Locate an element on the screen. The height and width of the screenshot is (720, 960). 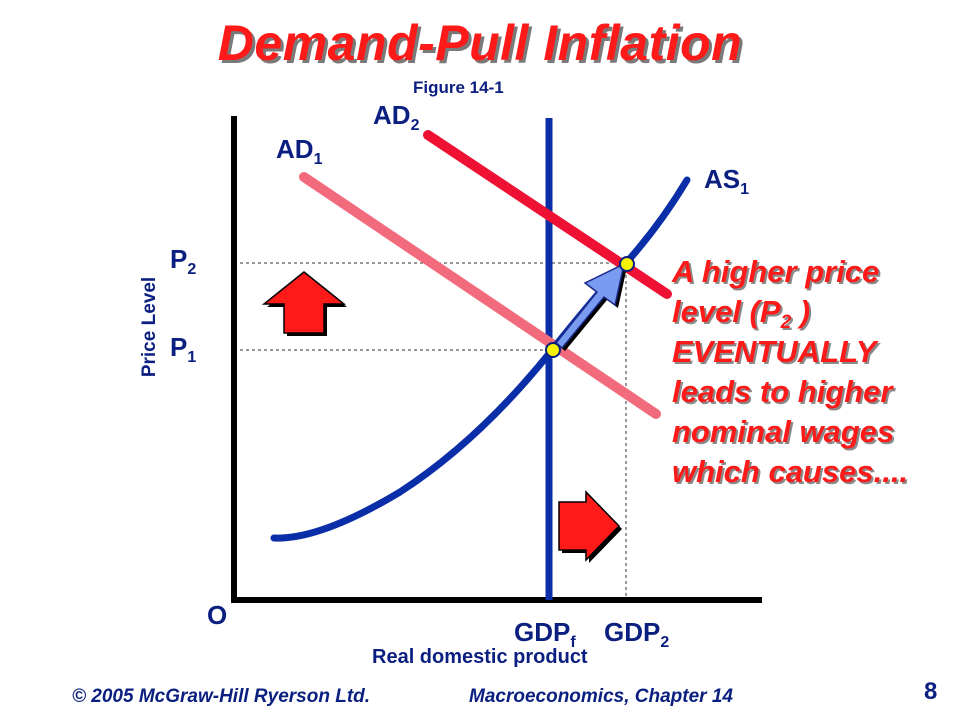
gdpf-label: GDPf is located at coordinates (545, 634).